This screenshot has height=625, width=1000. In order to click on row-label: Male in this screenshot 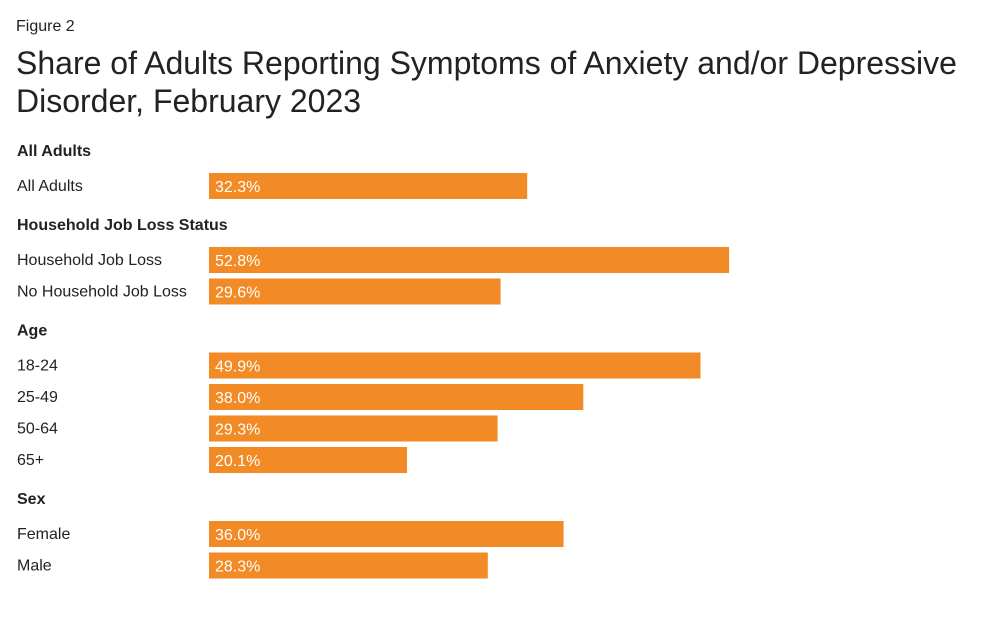, I will do `click(34, 566)`.